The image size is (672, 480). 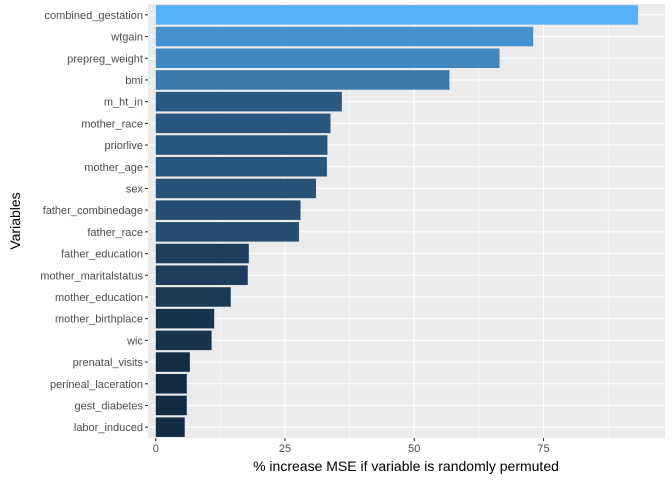 I want to click on y-tick-label: perineal_laceration, so click(x=96, y=385).